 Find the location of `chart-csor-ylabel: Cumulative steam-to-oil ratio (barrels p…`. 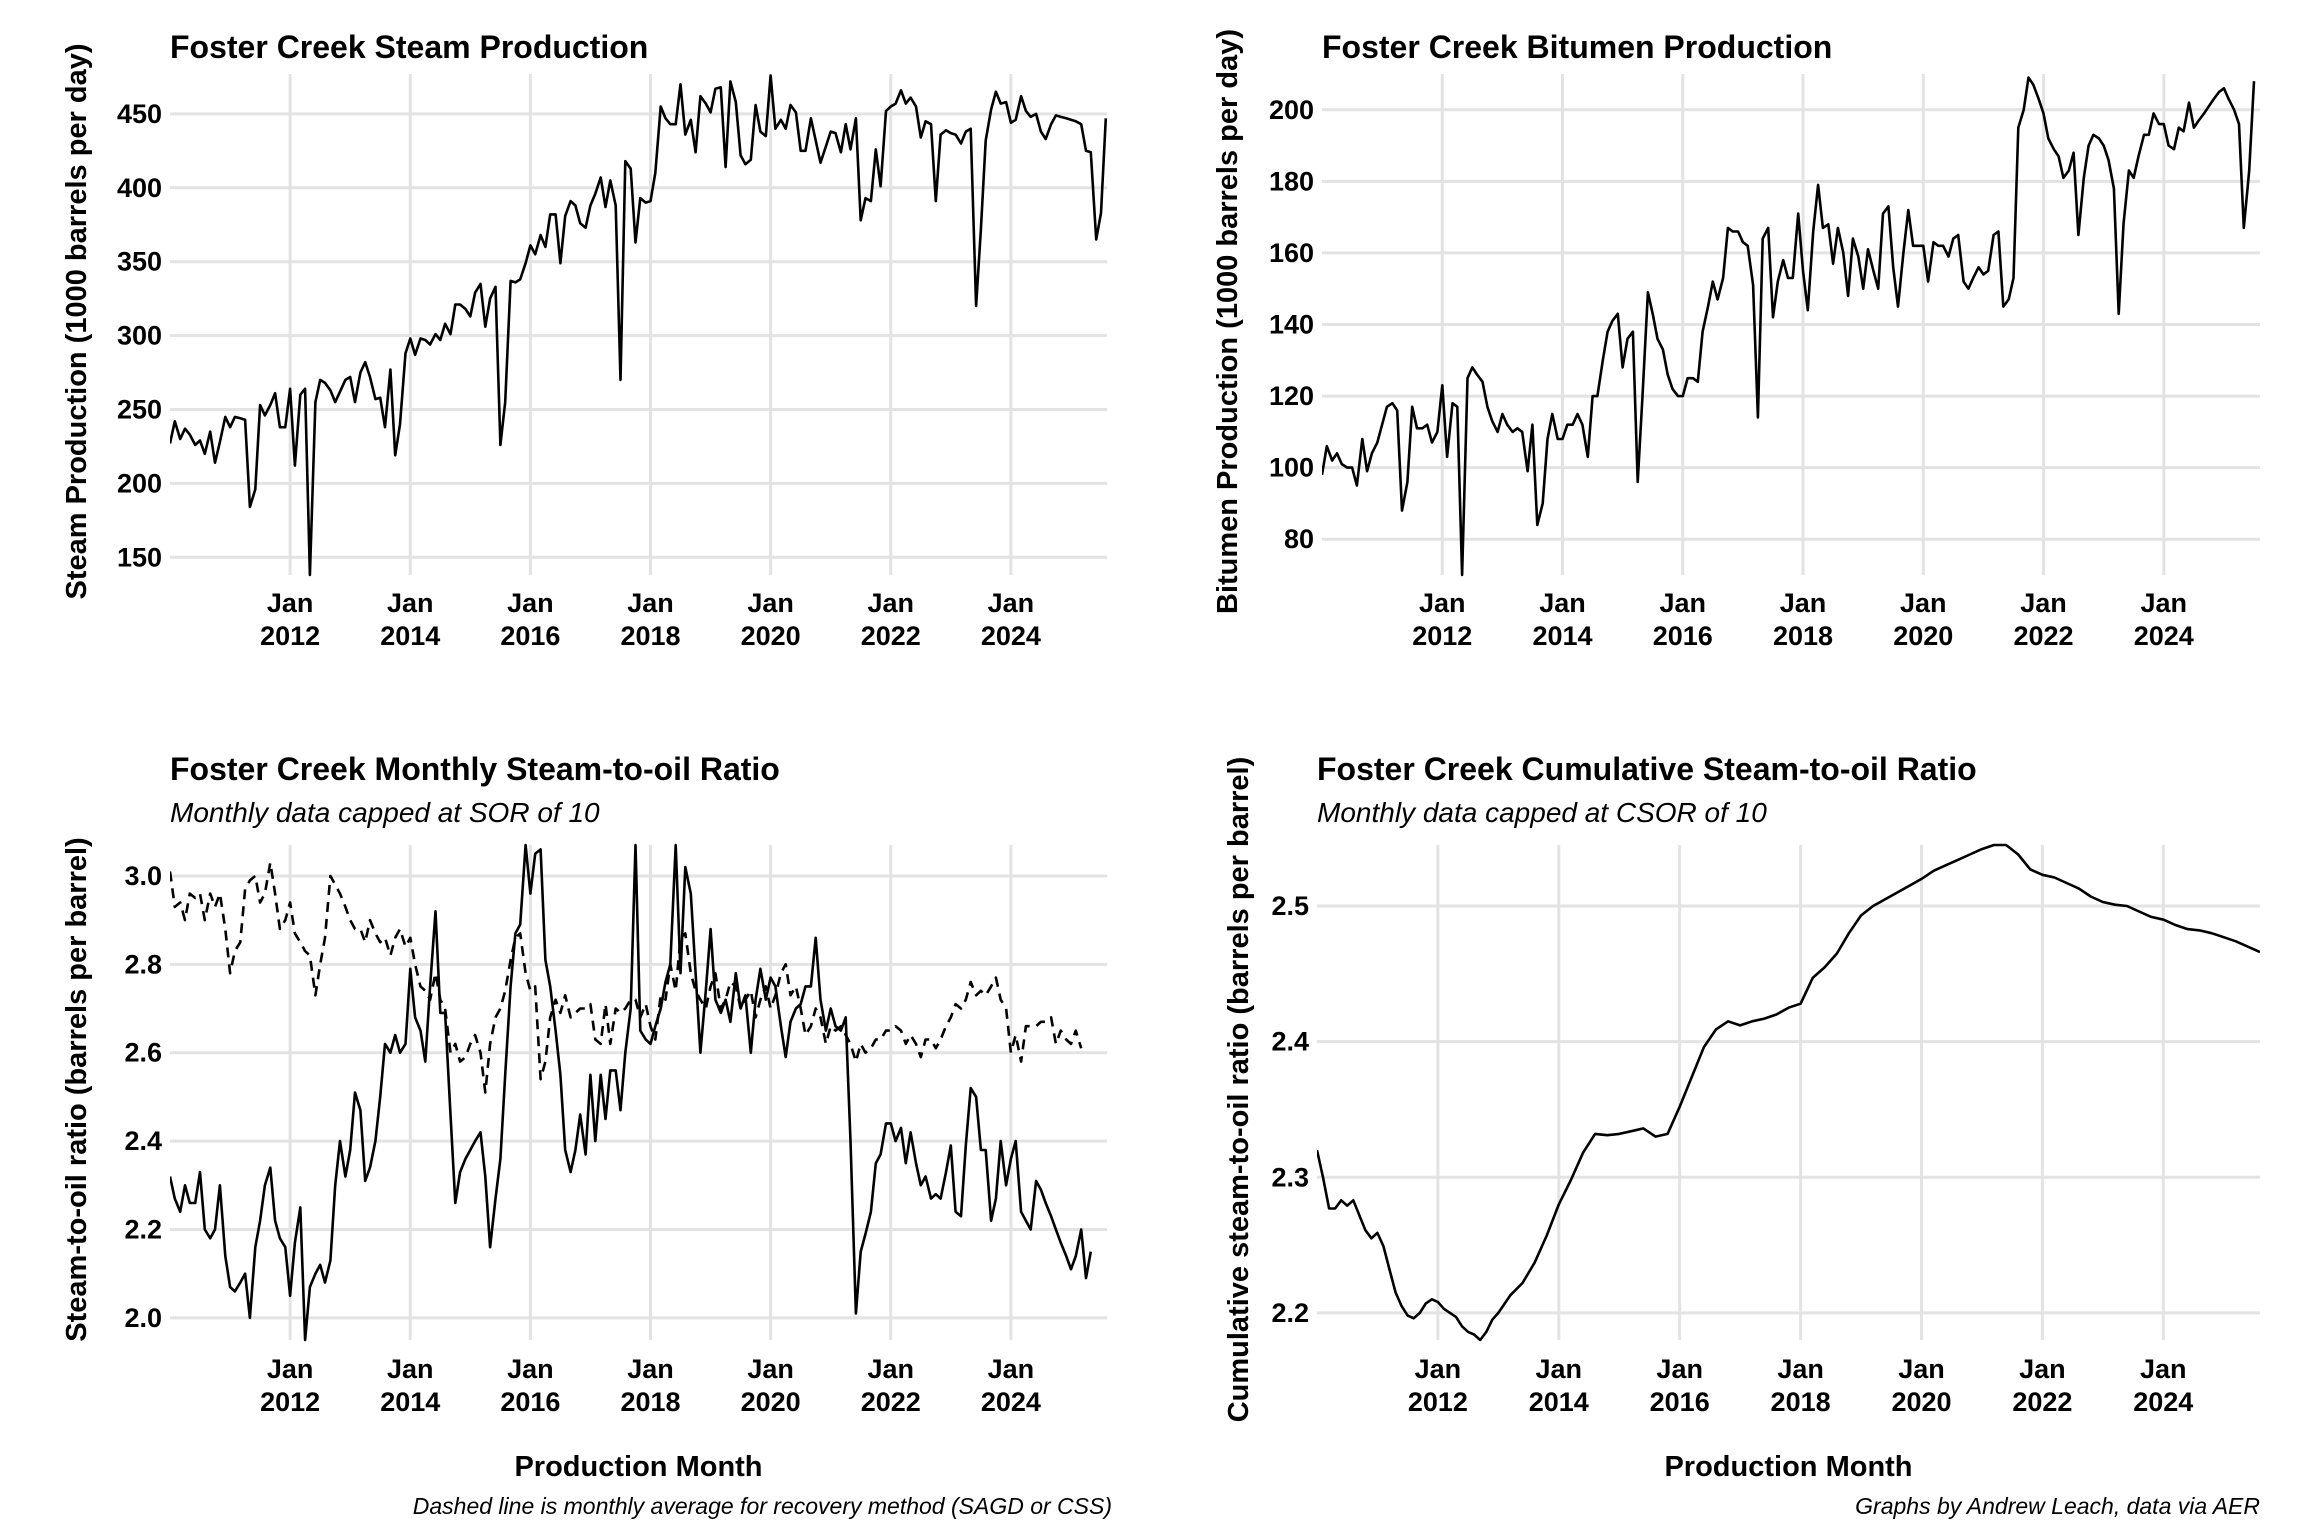

chart-csor-ylabel: Cumulative steam-to-oil ratio (barrels p… is located at coordinates (1239, 1090).